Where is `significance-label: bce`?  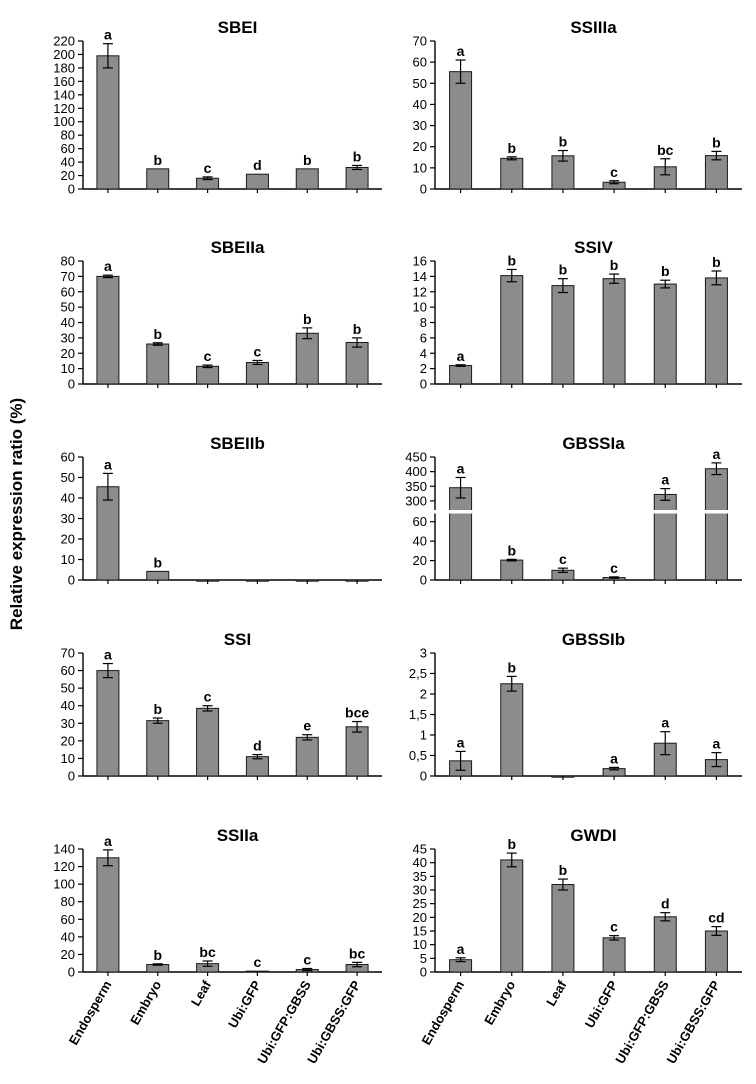
significance-label: bce is located at coordinates (357, 713).